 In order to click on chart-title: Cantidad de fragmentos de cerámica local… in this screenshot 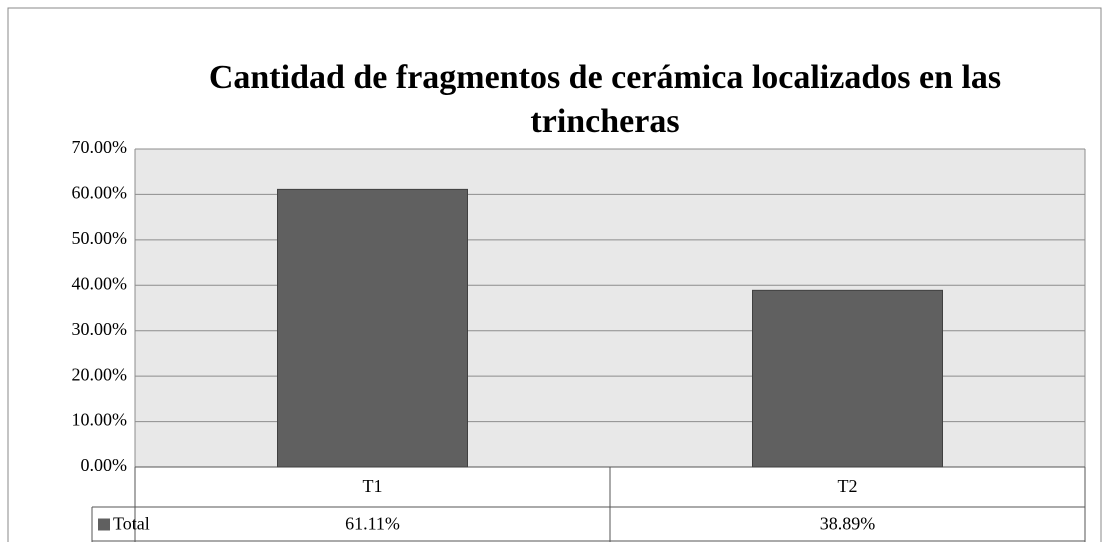, I will do `click(605, 99)`.